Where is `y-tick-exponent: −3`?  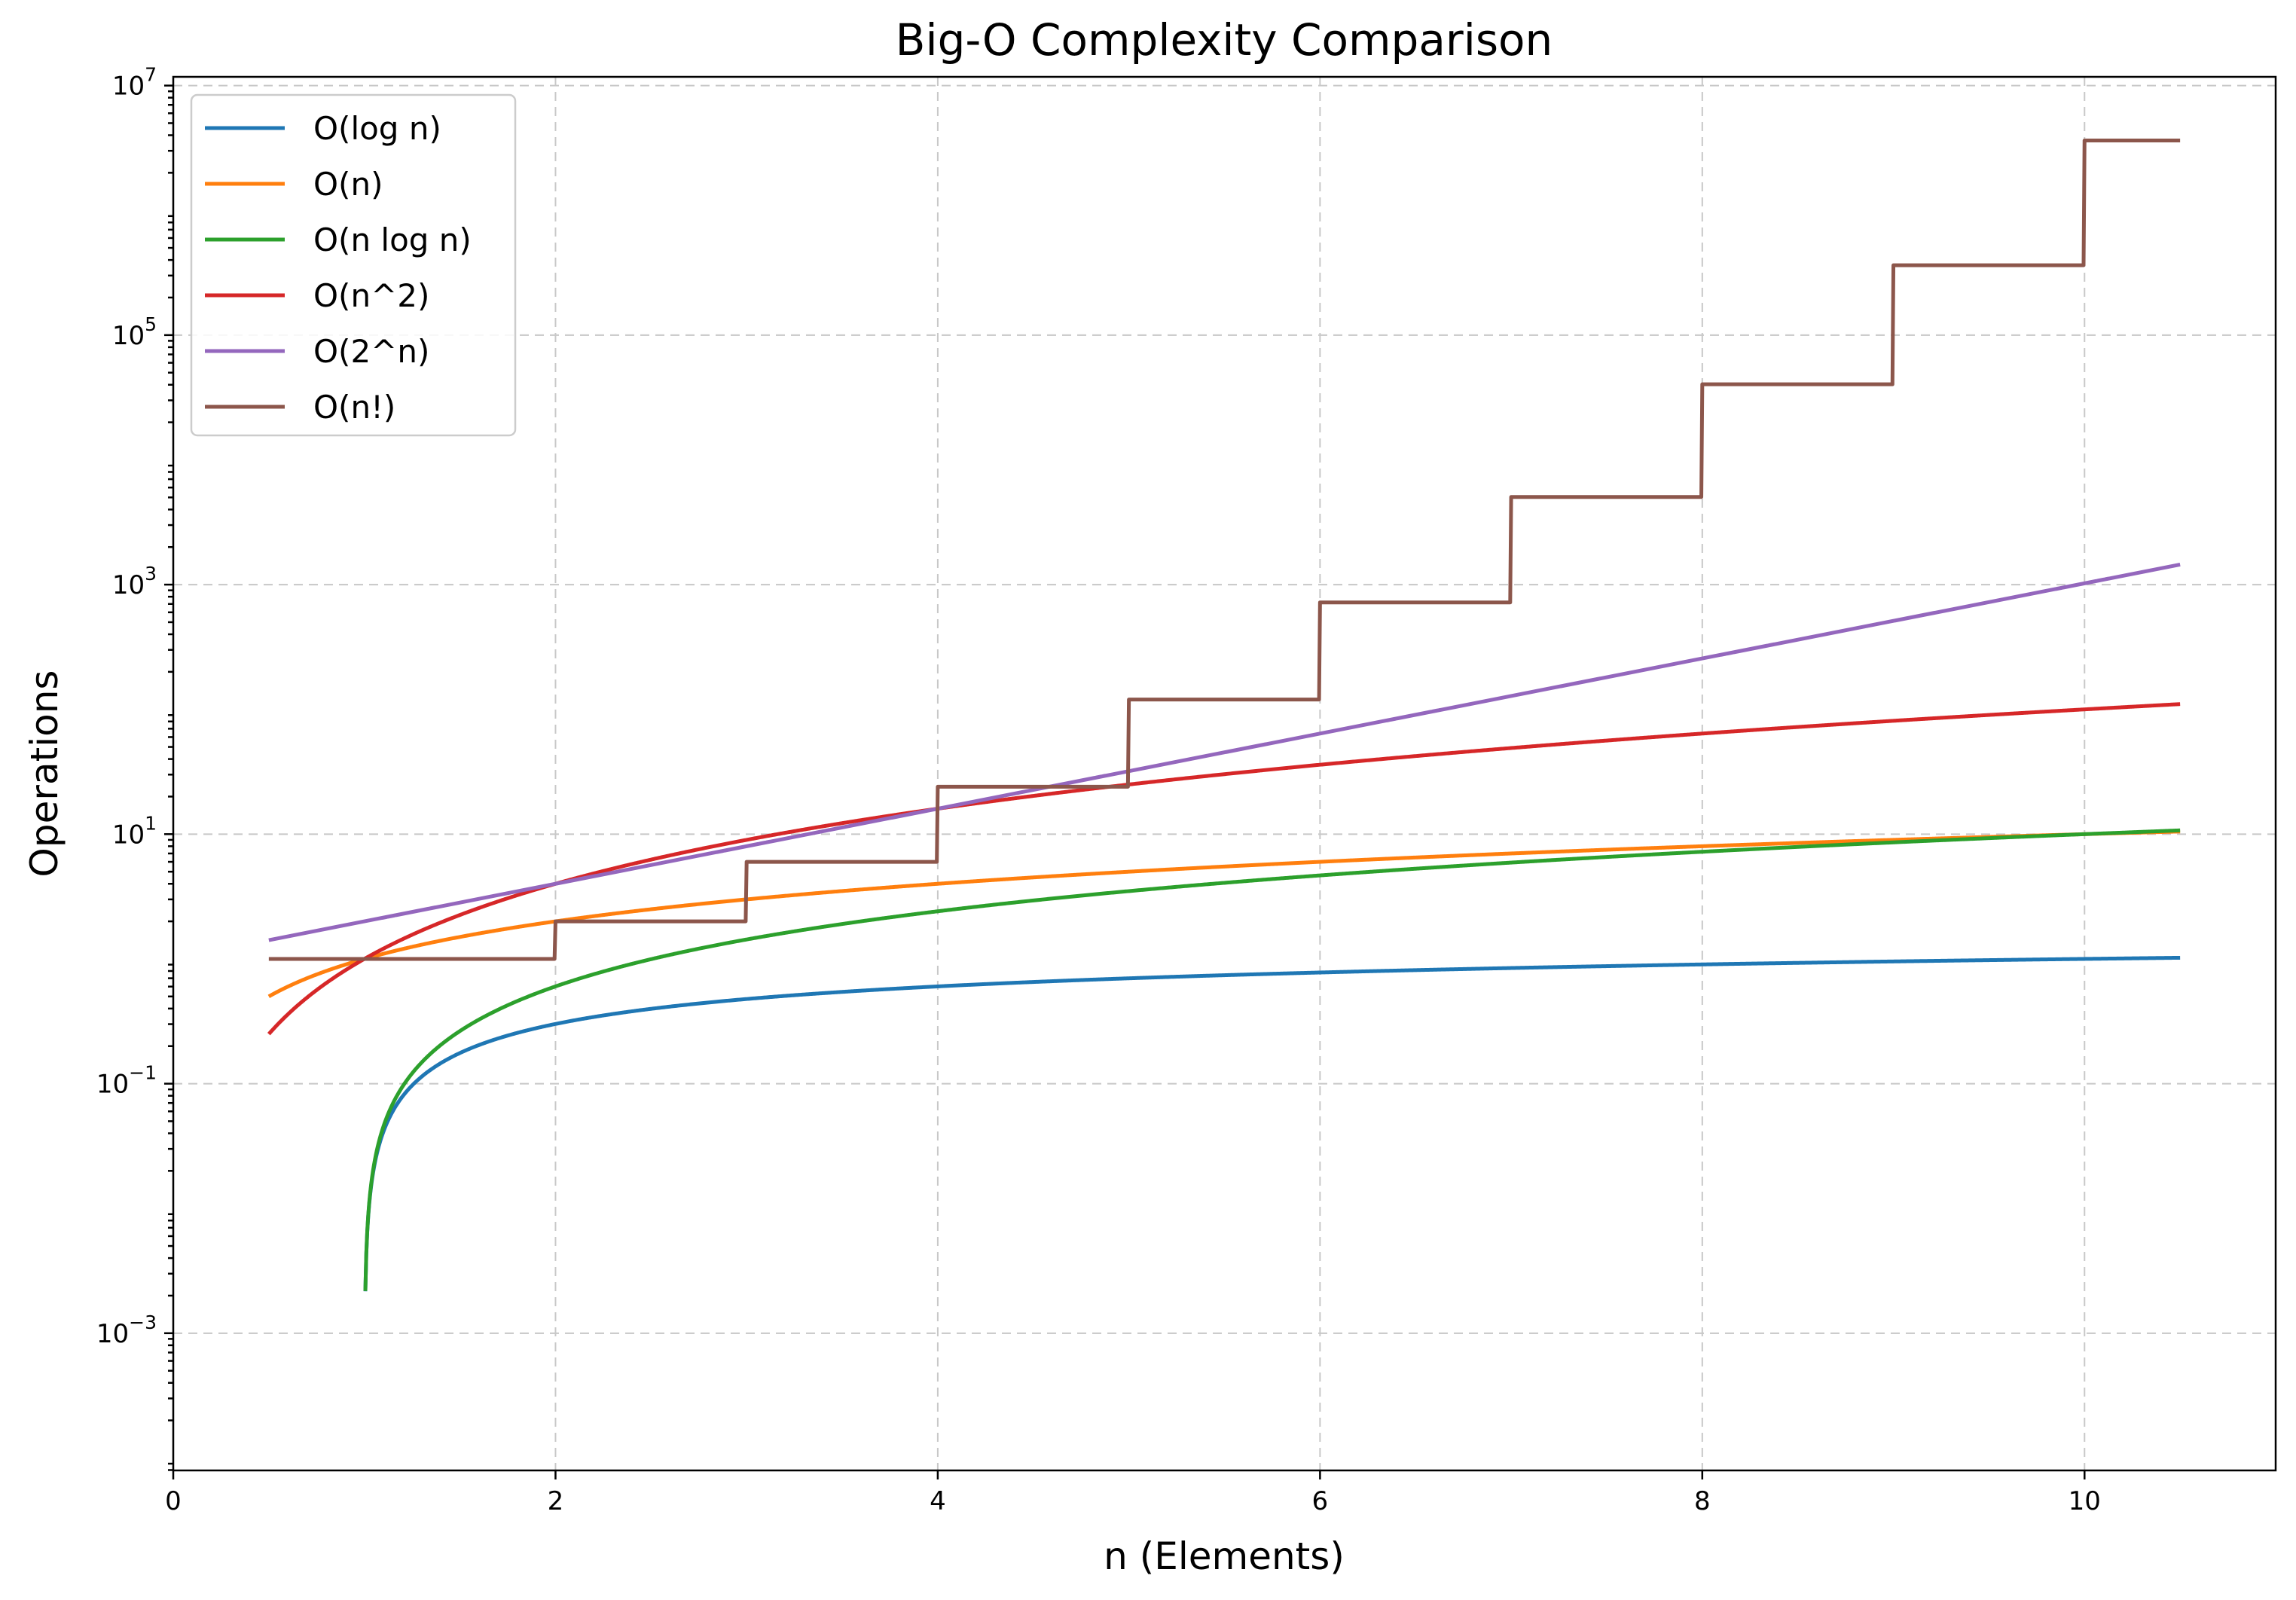
y-tick-exponent: −3 is located at coordinates (143, 1322).